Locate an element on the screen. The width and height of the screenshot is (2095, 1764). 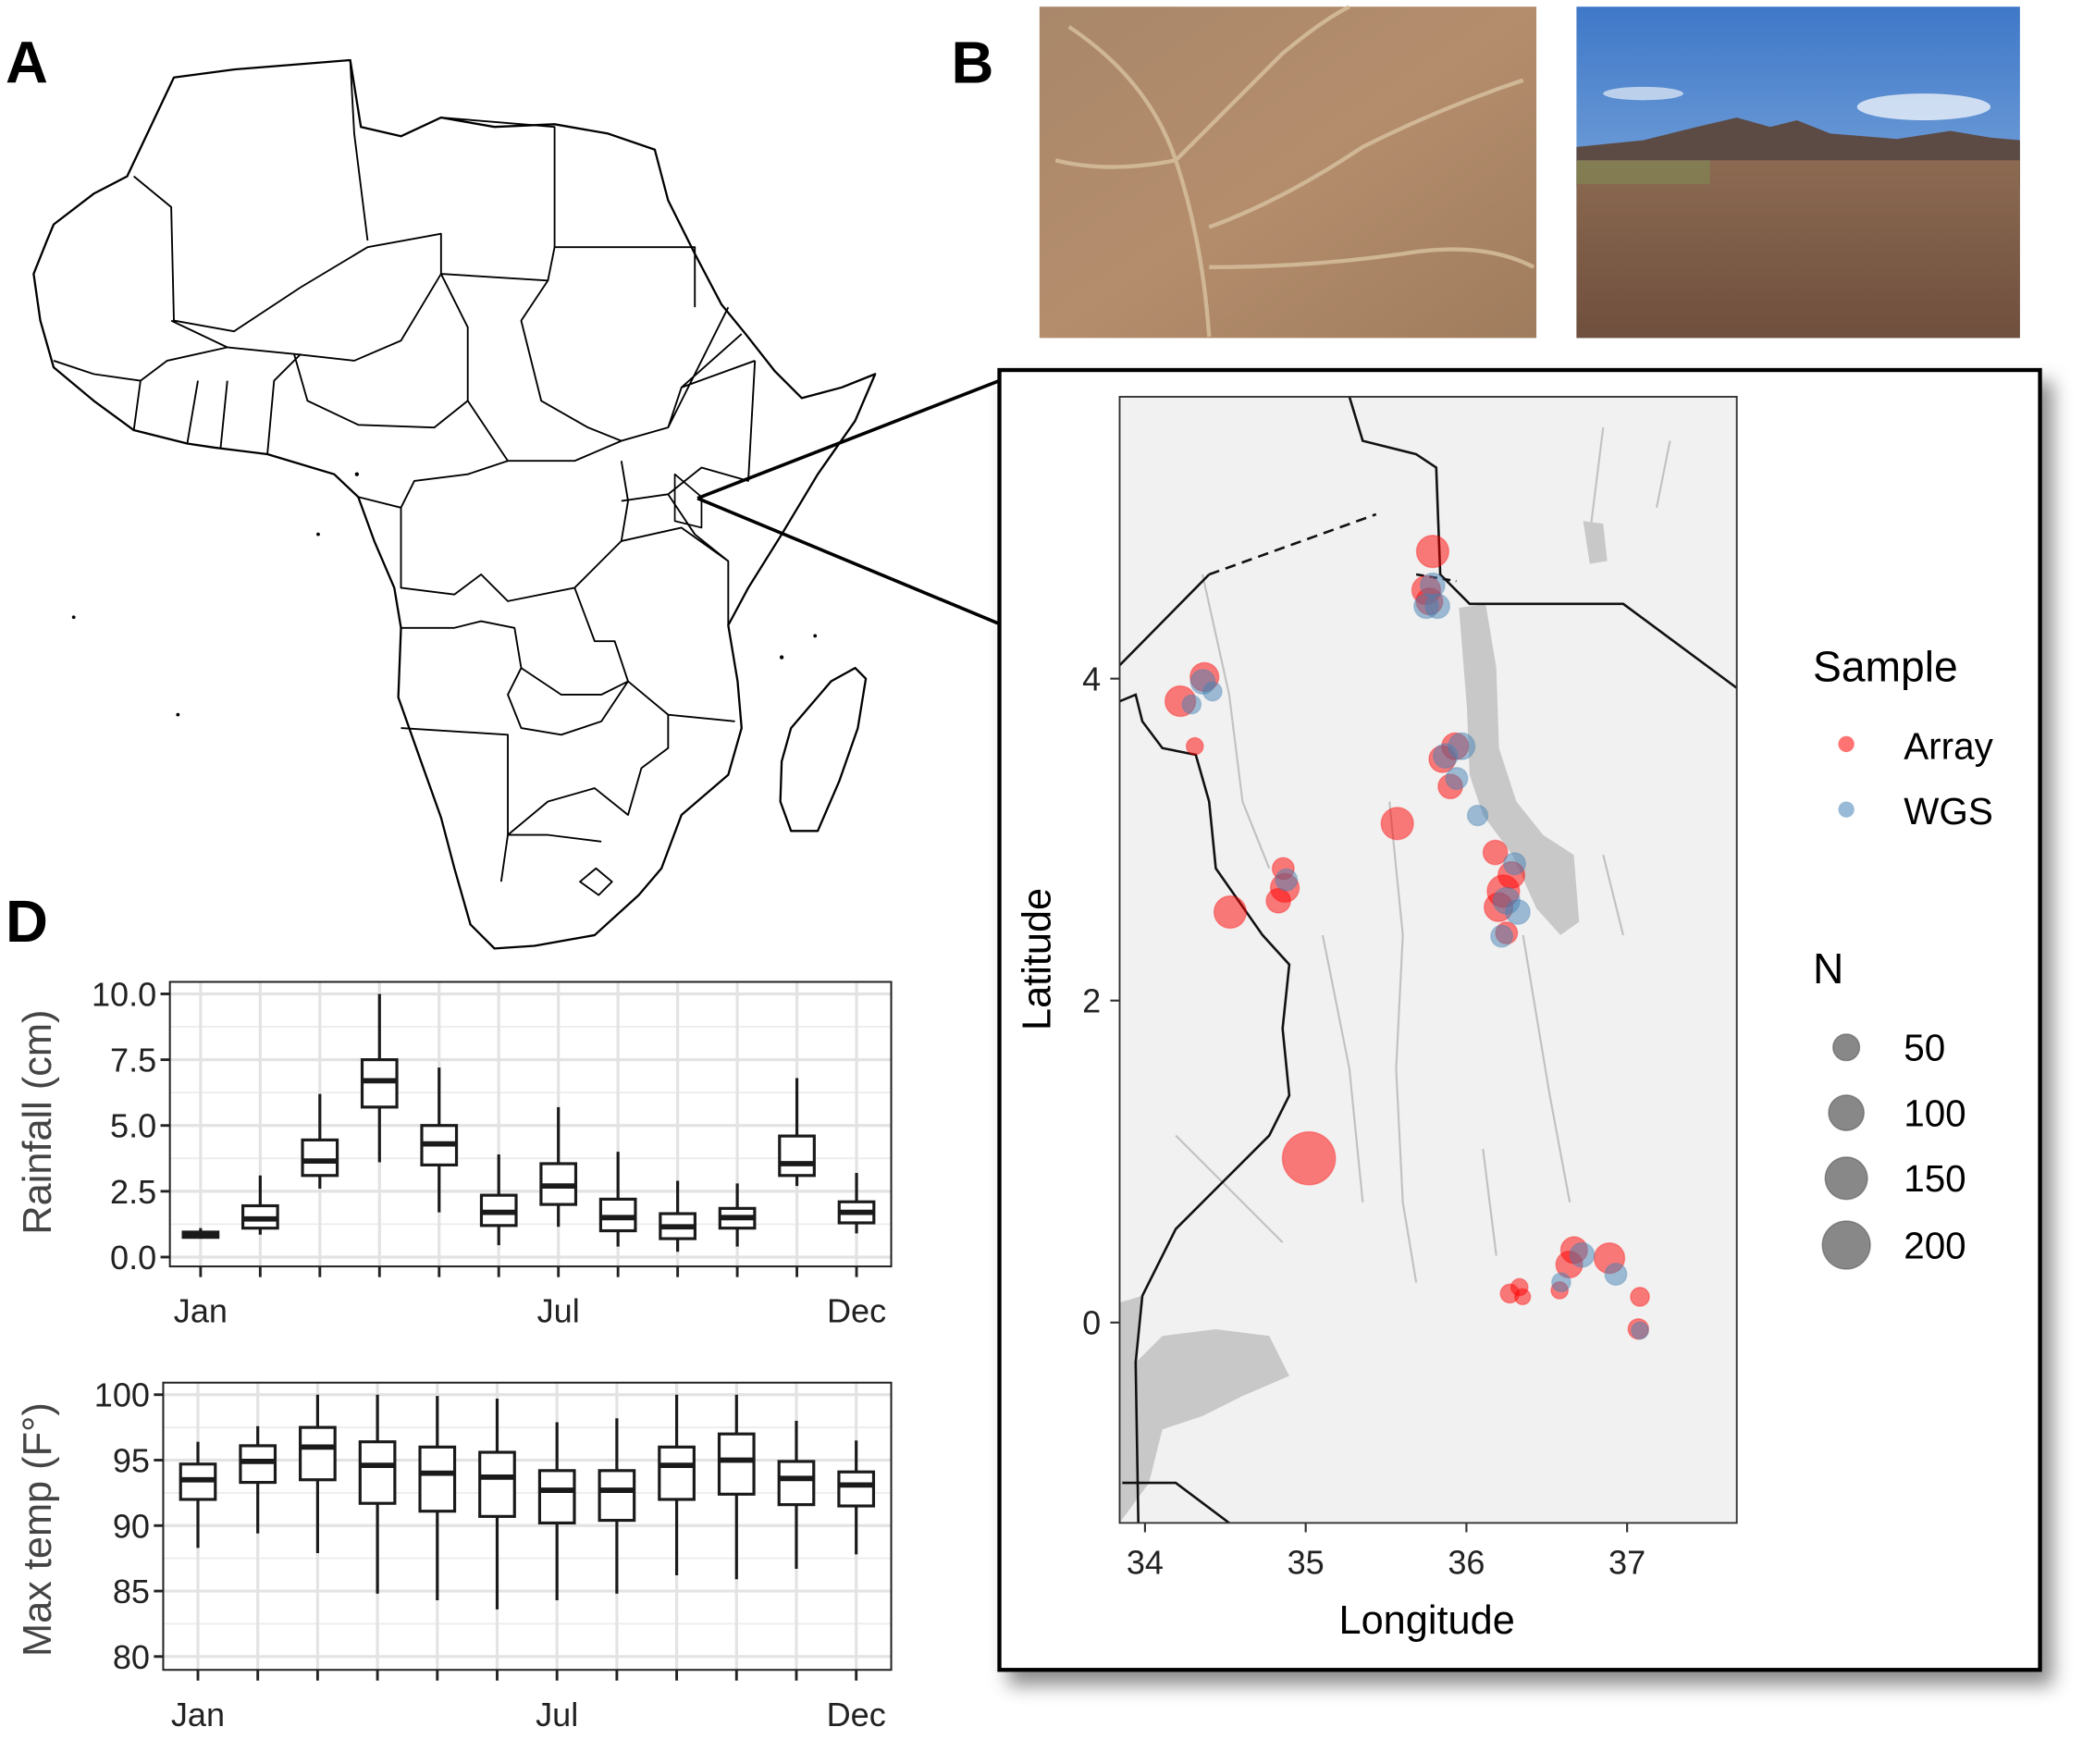
photo-ground-landscape is located at coordinates (1798, 172).